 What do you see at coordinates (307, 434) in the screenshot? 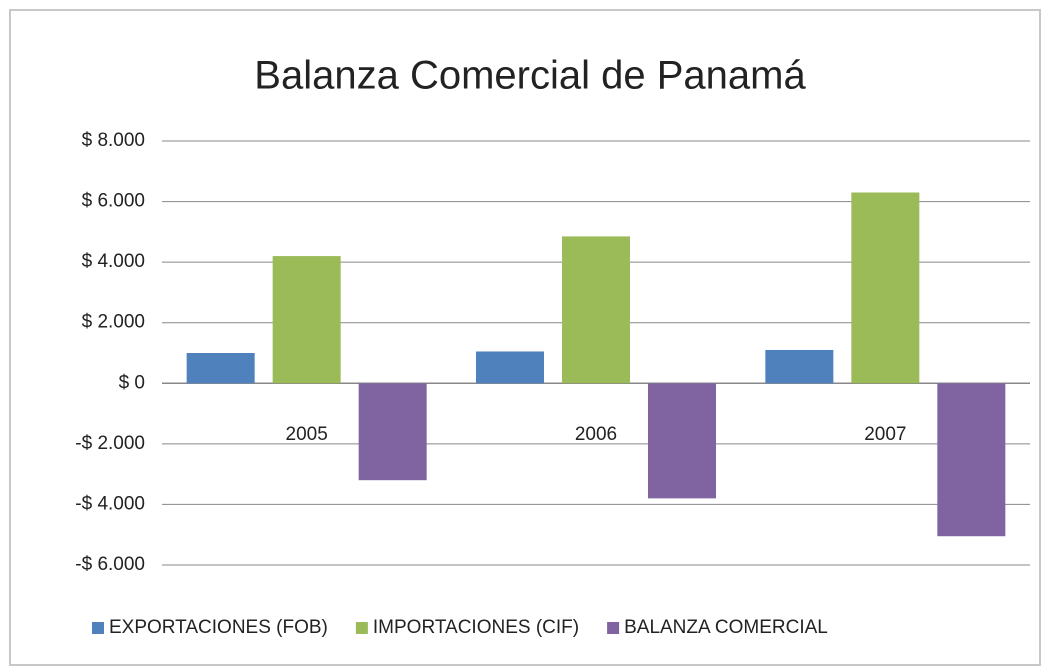
I see `x-tick-label: 2005` at bounding box center [307, 434].